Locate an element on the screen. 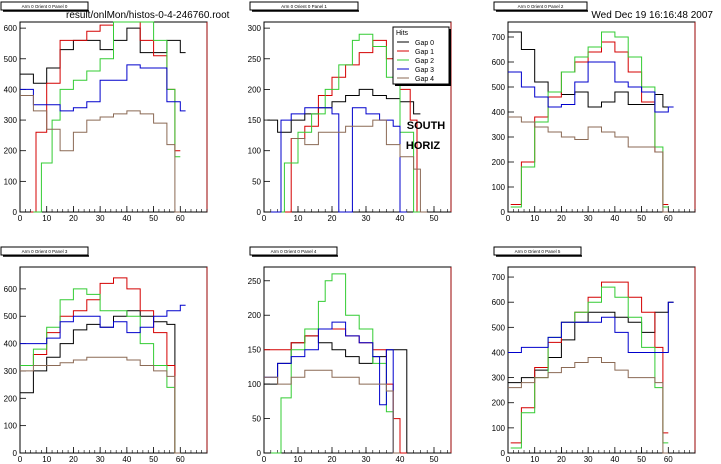 Image resolution: width=721 pixels, height=464 pixels. panel-title: Arm 0 Orient 0 Panel 2 is located at coordinates (541, 6).